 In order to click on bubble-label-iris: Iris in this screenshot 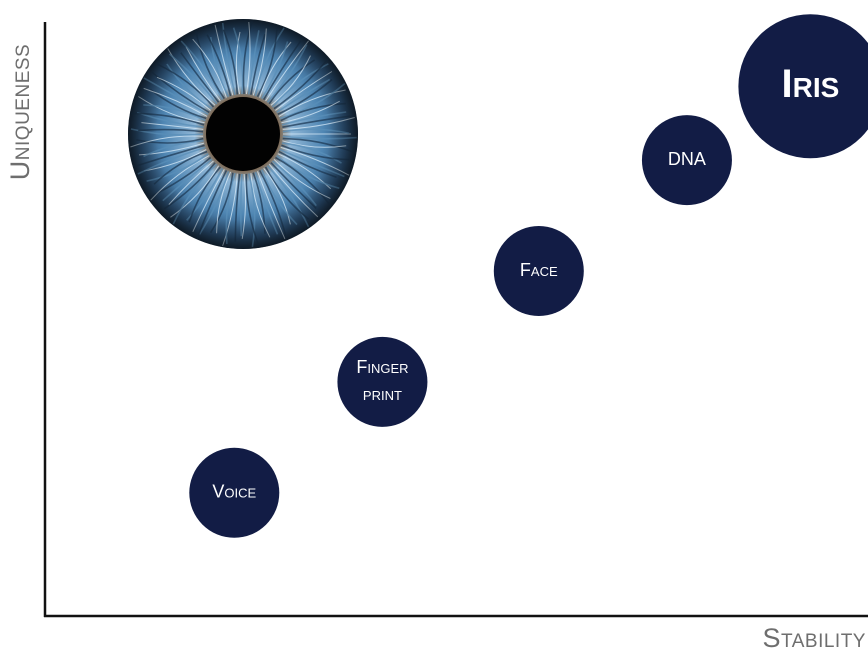, I will do `click(810, 84)`.